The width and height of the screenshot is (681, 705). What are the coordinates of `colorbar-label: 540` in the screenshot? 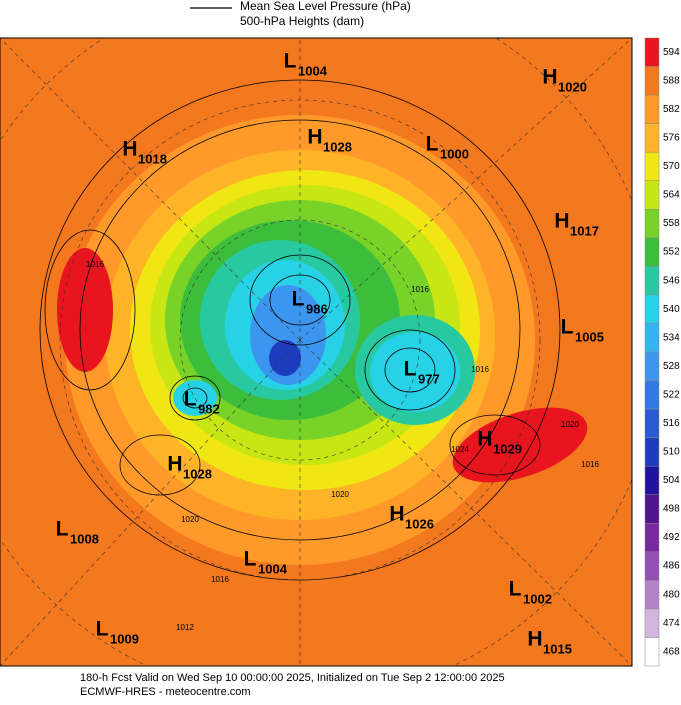 It's located at (671, 309).